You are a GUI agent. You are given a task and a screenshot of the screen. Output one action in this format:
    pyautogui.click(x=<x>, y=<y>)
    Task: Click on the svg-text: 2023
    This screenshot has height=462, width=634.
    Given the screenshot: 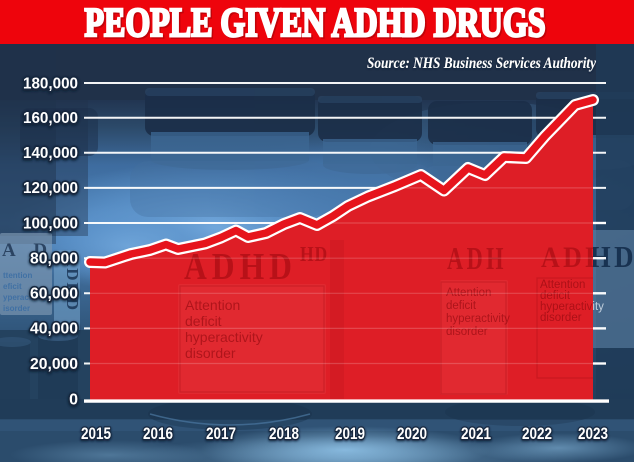 What is the action you would take?
    pyautogui.click(x=593, y=433)
    